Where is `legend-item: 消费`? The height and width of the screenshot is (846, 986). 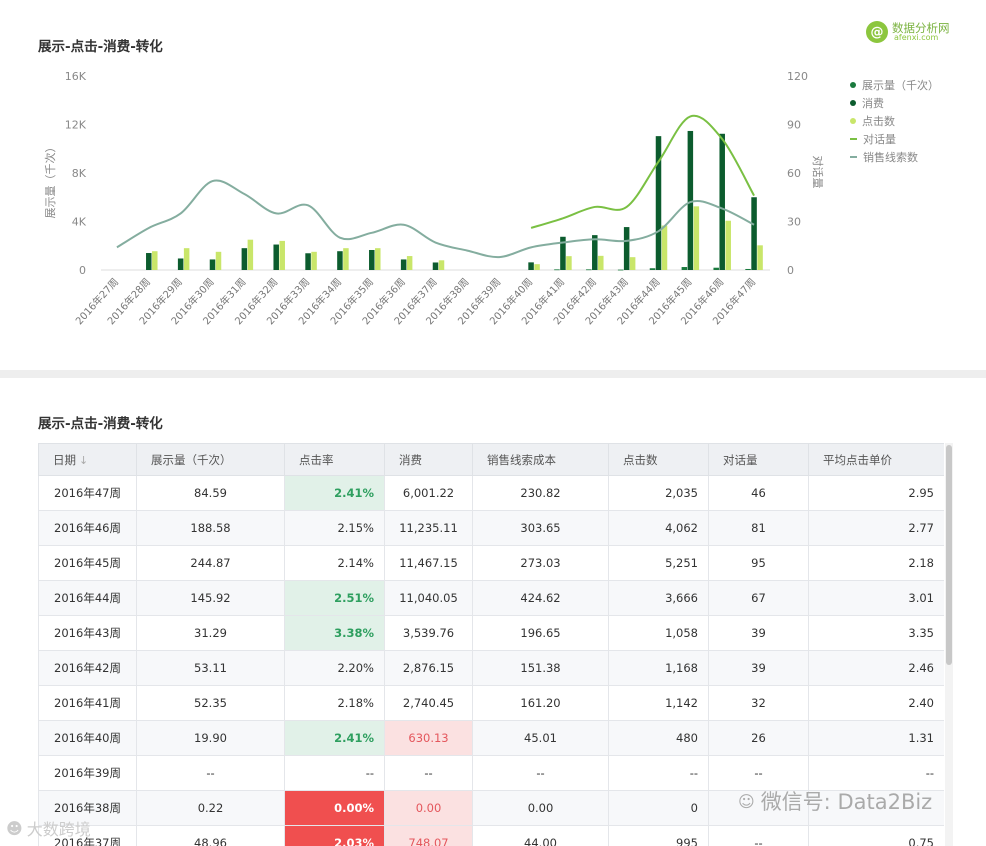
legend-item: 消费 is located at coordinates (894, 103).